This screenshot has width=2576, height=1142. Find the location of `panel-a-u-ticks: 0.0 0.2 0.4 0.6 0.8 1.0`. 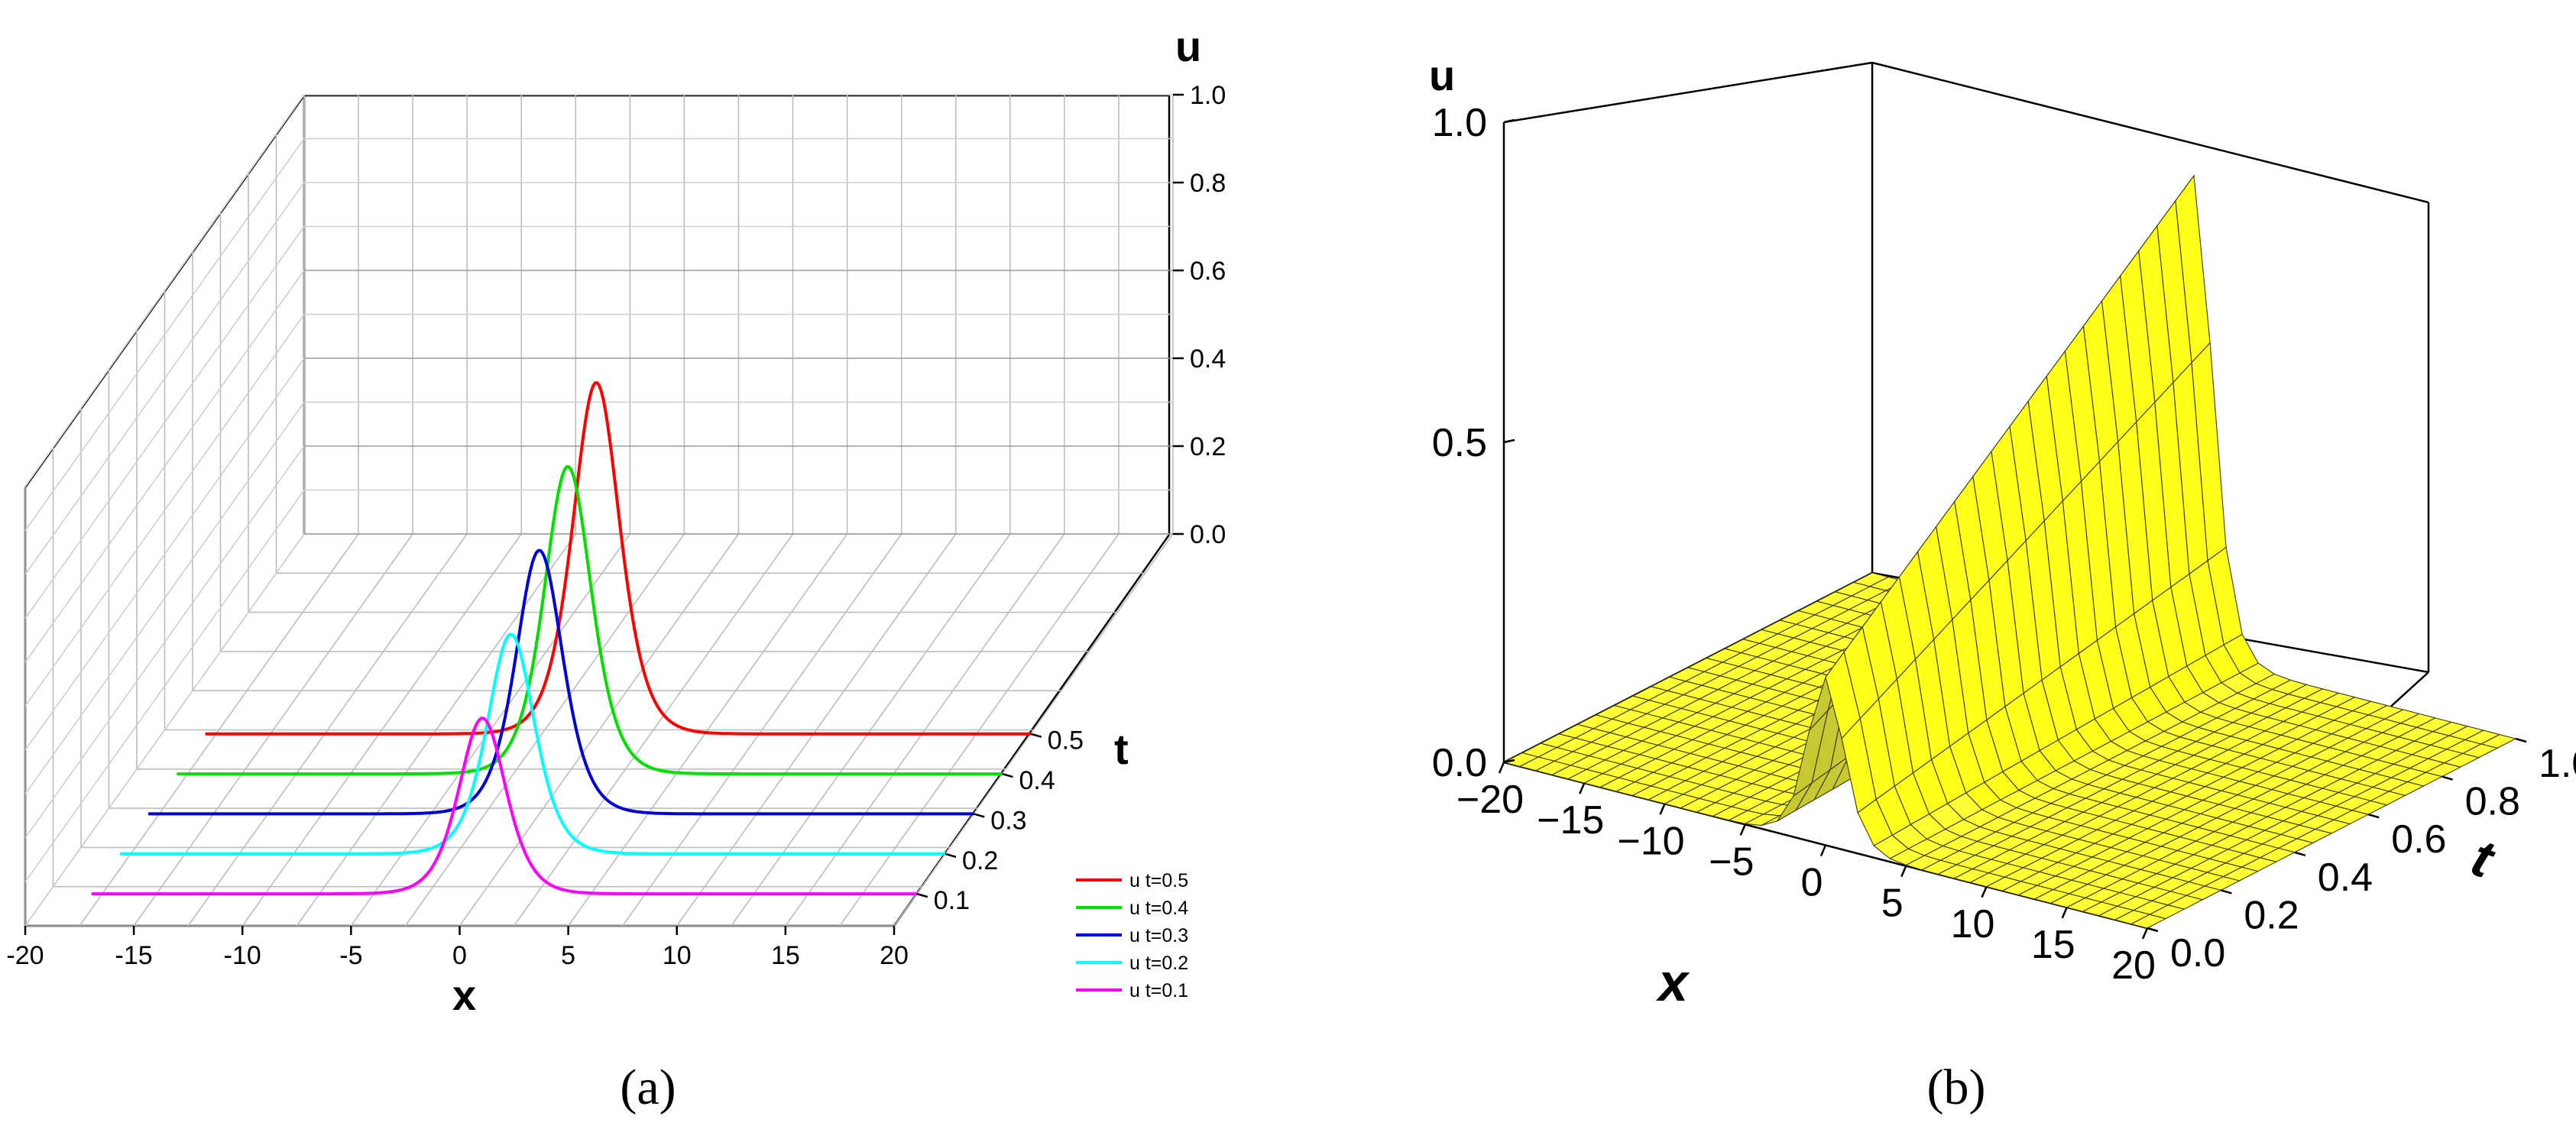

panel-a-u-ticks: 0.0 0.2 0.4 0.6 0.8 1.0 is located at coordinates (1199, 315).